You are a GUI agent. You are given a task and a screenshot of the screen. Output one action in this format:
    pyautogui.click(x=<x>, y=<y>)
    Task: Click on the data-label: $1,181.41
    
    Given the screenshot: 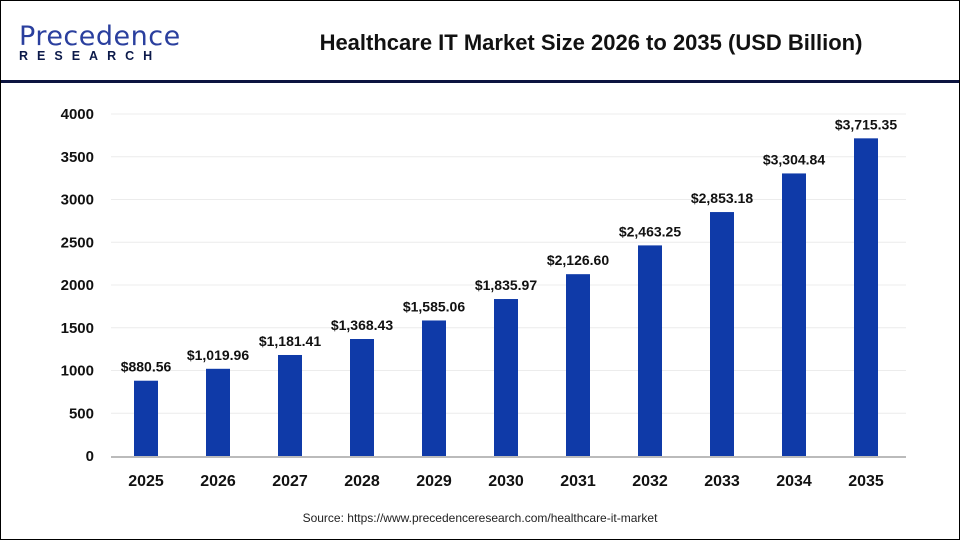 What is the action you would take?
    pyautogui.click(x=290, y=341)
    